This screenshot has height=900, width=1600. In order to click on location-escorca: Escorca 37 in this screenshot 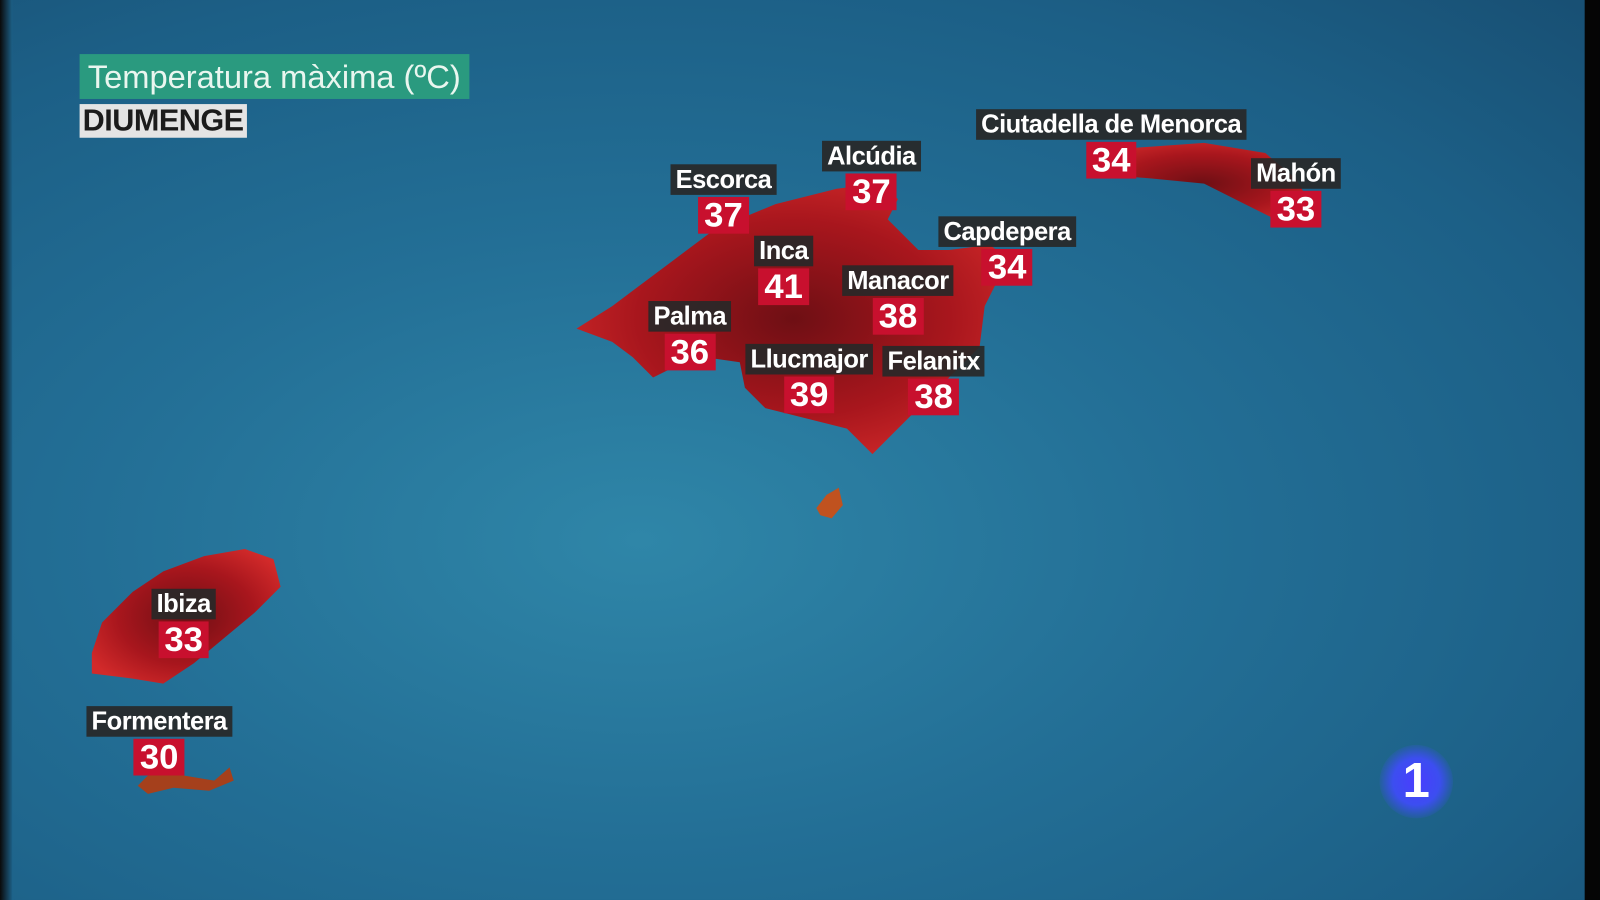, I will do `click(723, 199)`.